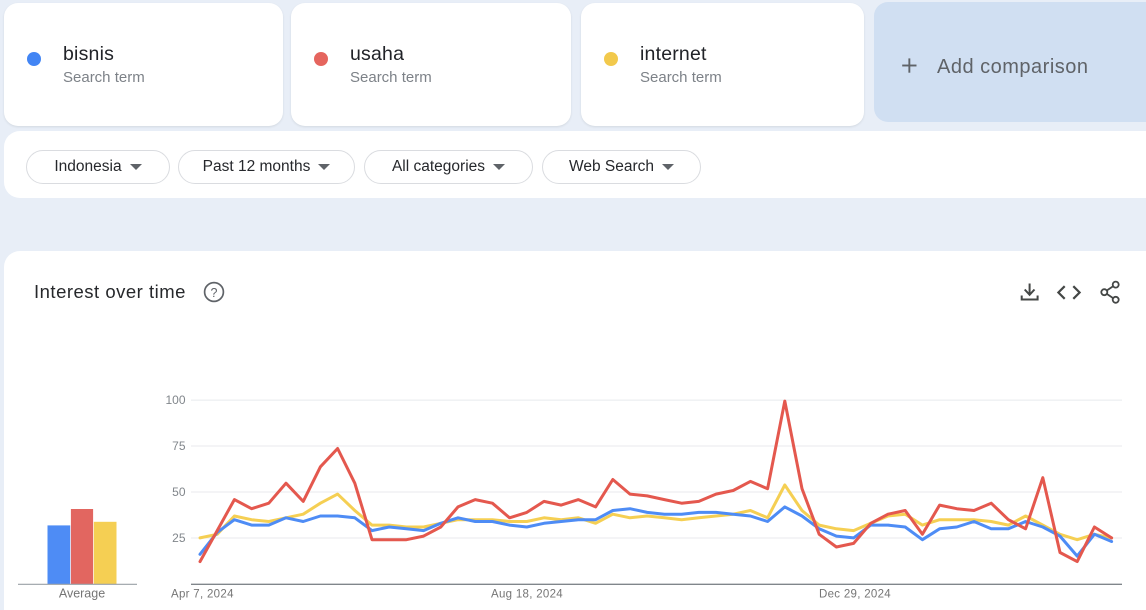 This screenshot has height=610, width=1146. Describe the element at coordinates (82, 594) in the screenshot. I see `svg-text: Average` at that location.